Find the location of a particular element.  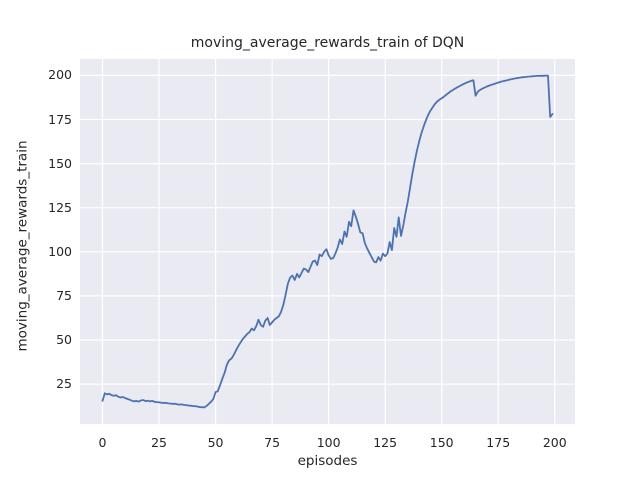

y-tick-label: 50 is located at coordinates (64, 339).